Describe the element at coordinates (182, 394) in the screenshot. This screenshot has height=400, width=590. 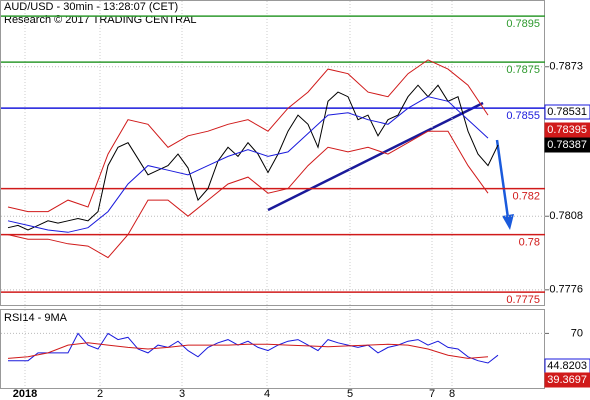
I see `x-tick-label: 3` at that location.